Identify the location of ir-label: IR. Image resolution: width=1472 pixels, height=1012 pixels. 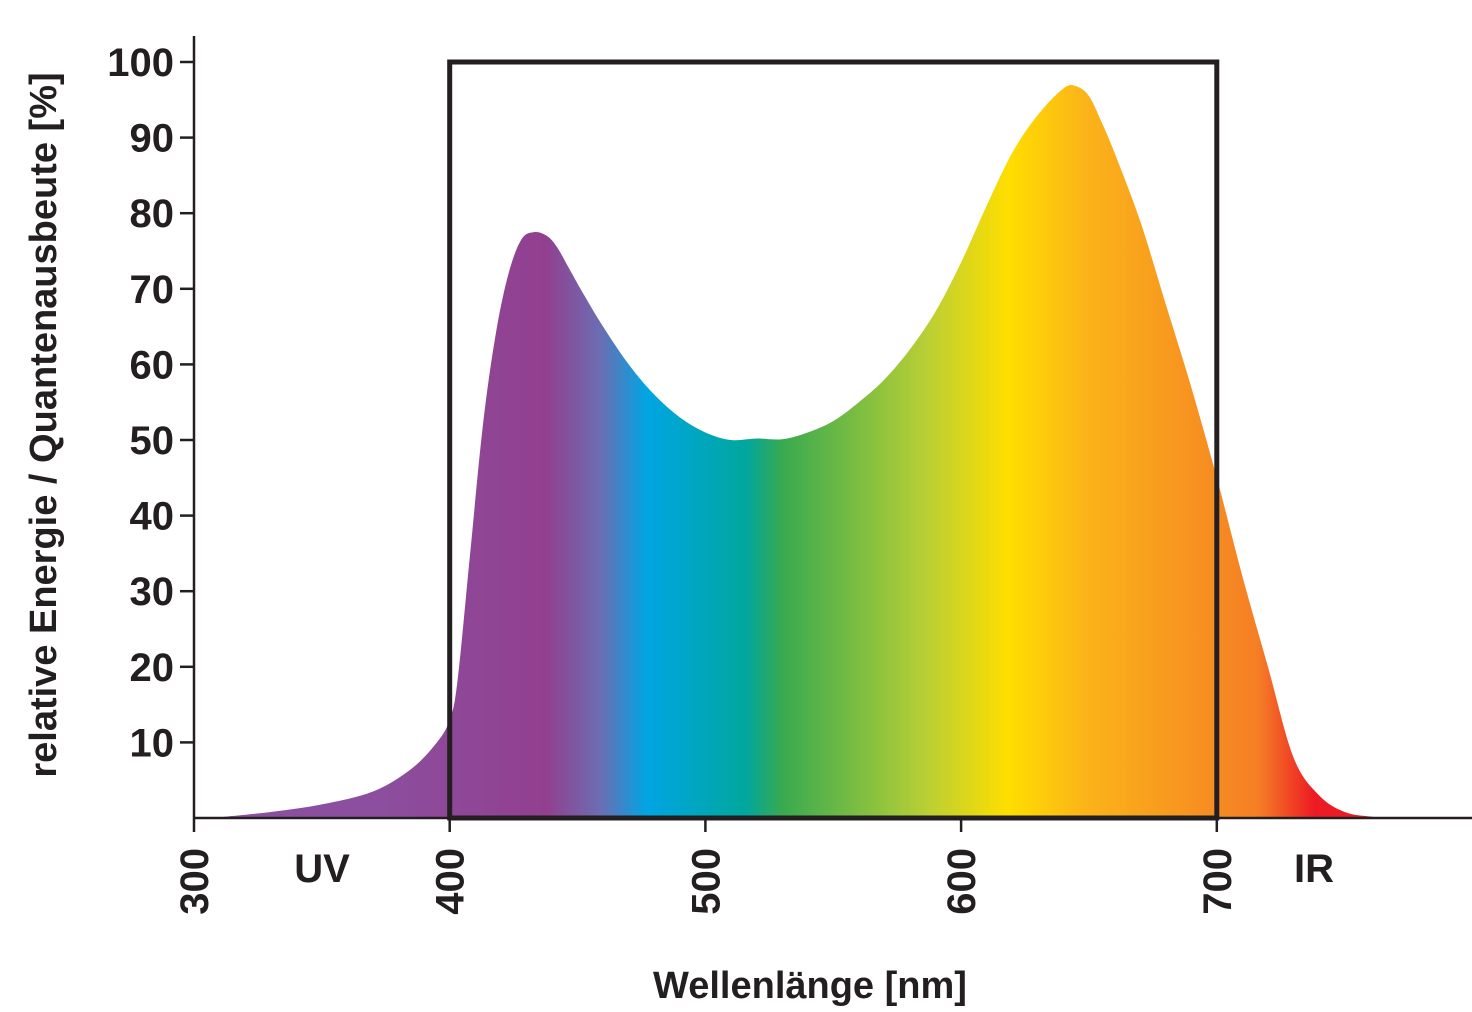
(1314, 869).